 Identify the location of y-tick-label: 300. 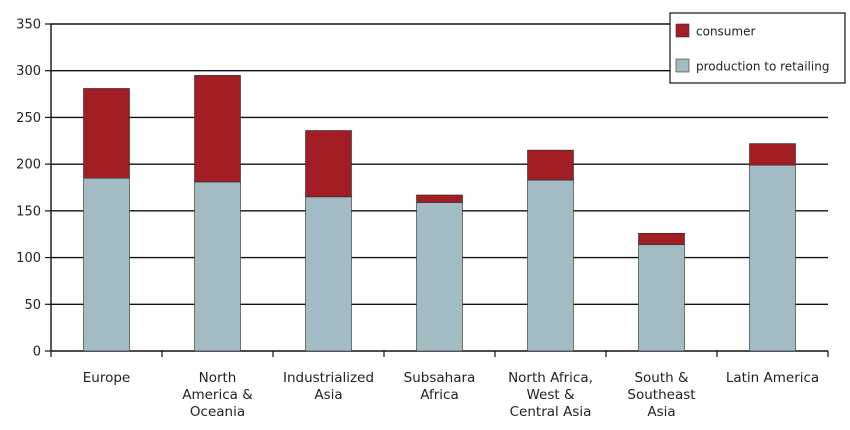
(28, 71).